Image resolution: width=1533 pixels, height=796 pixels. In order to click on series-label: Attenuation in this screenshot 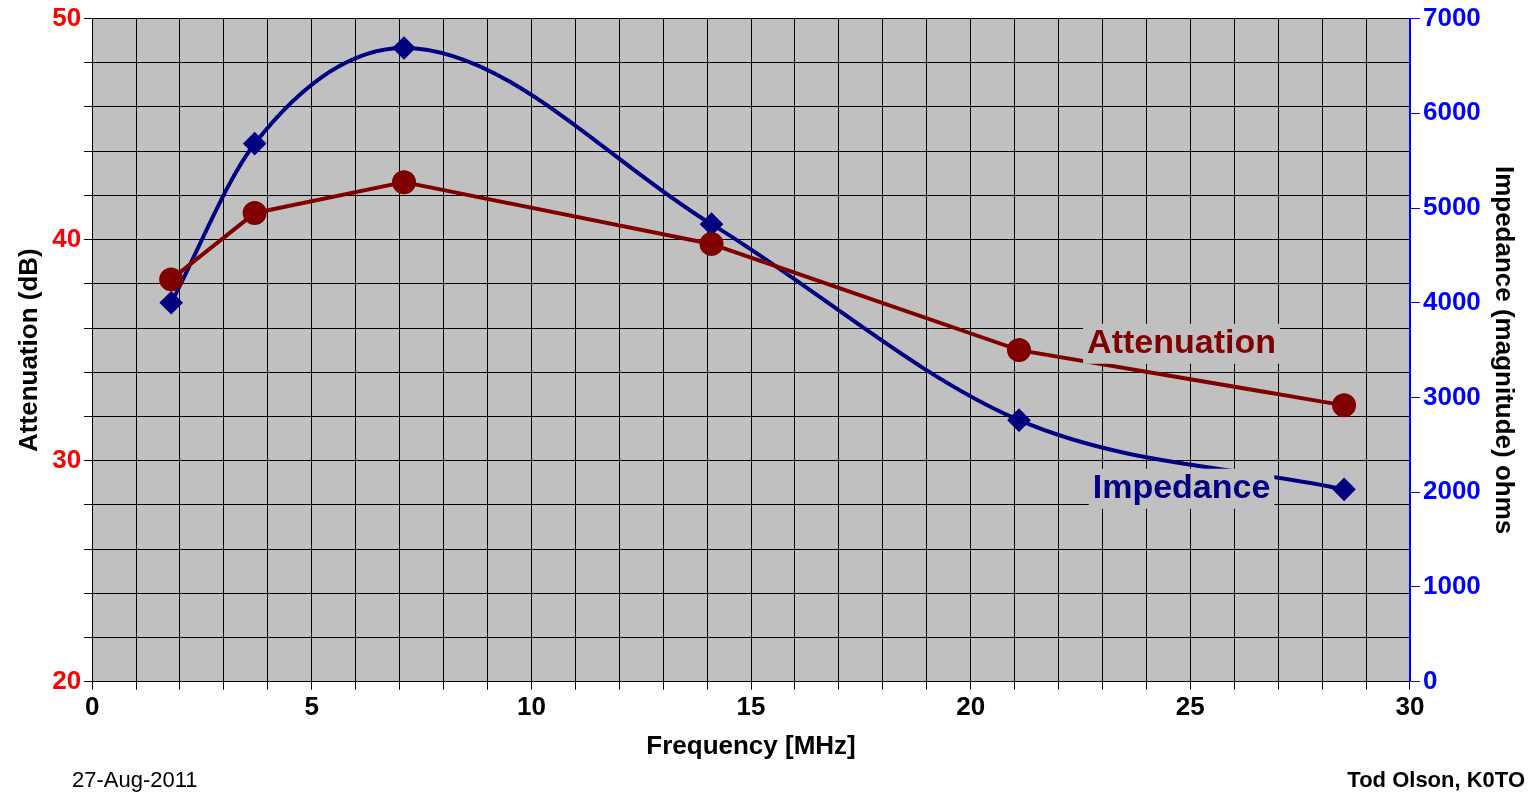, I will do `click(1181, 341)`.